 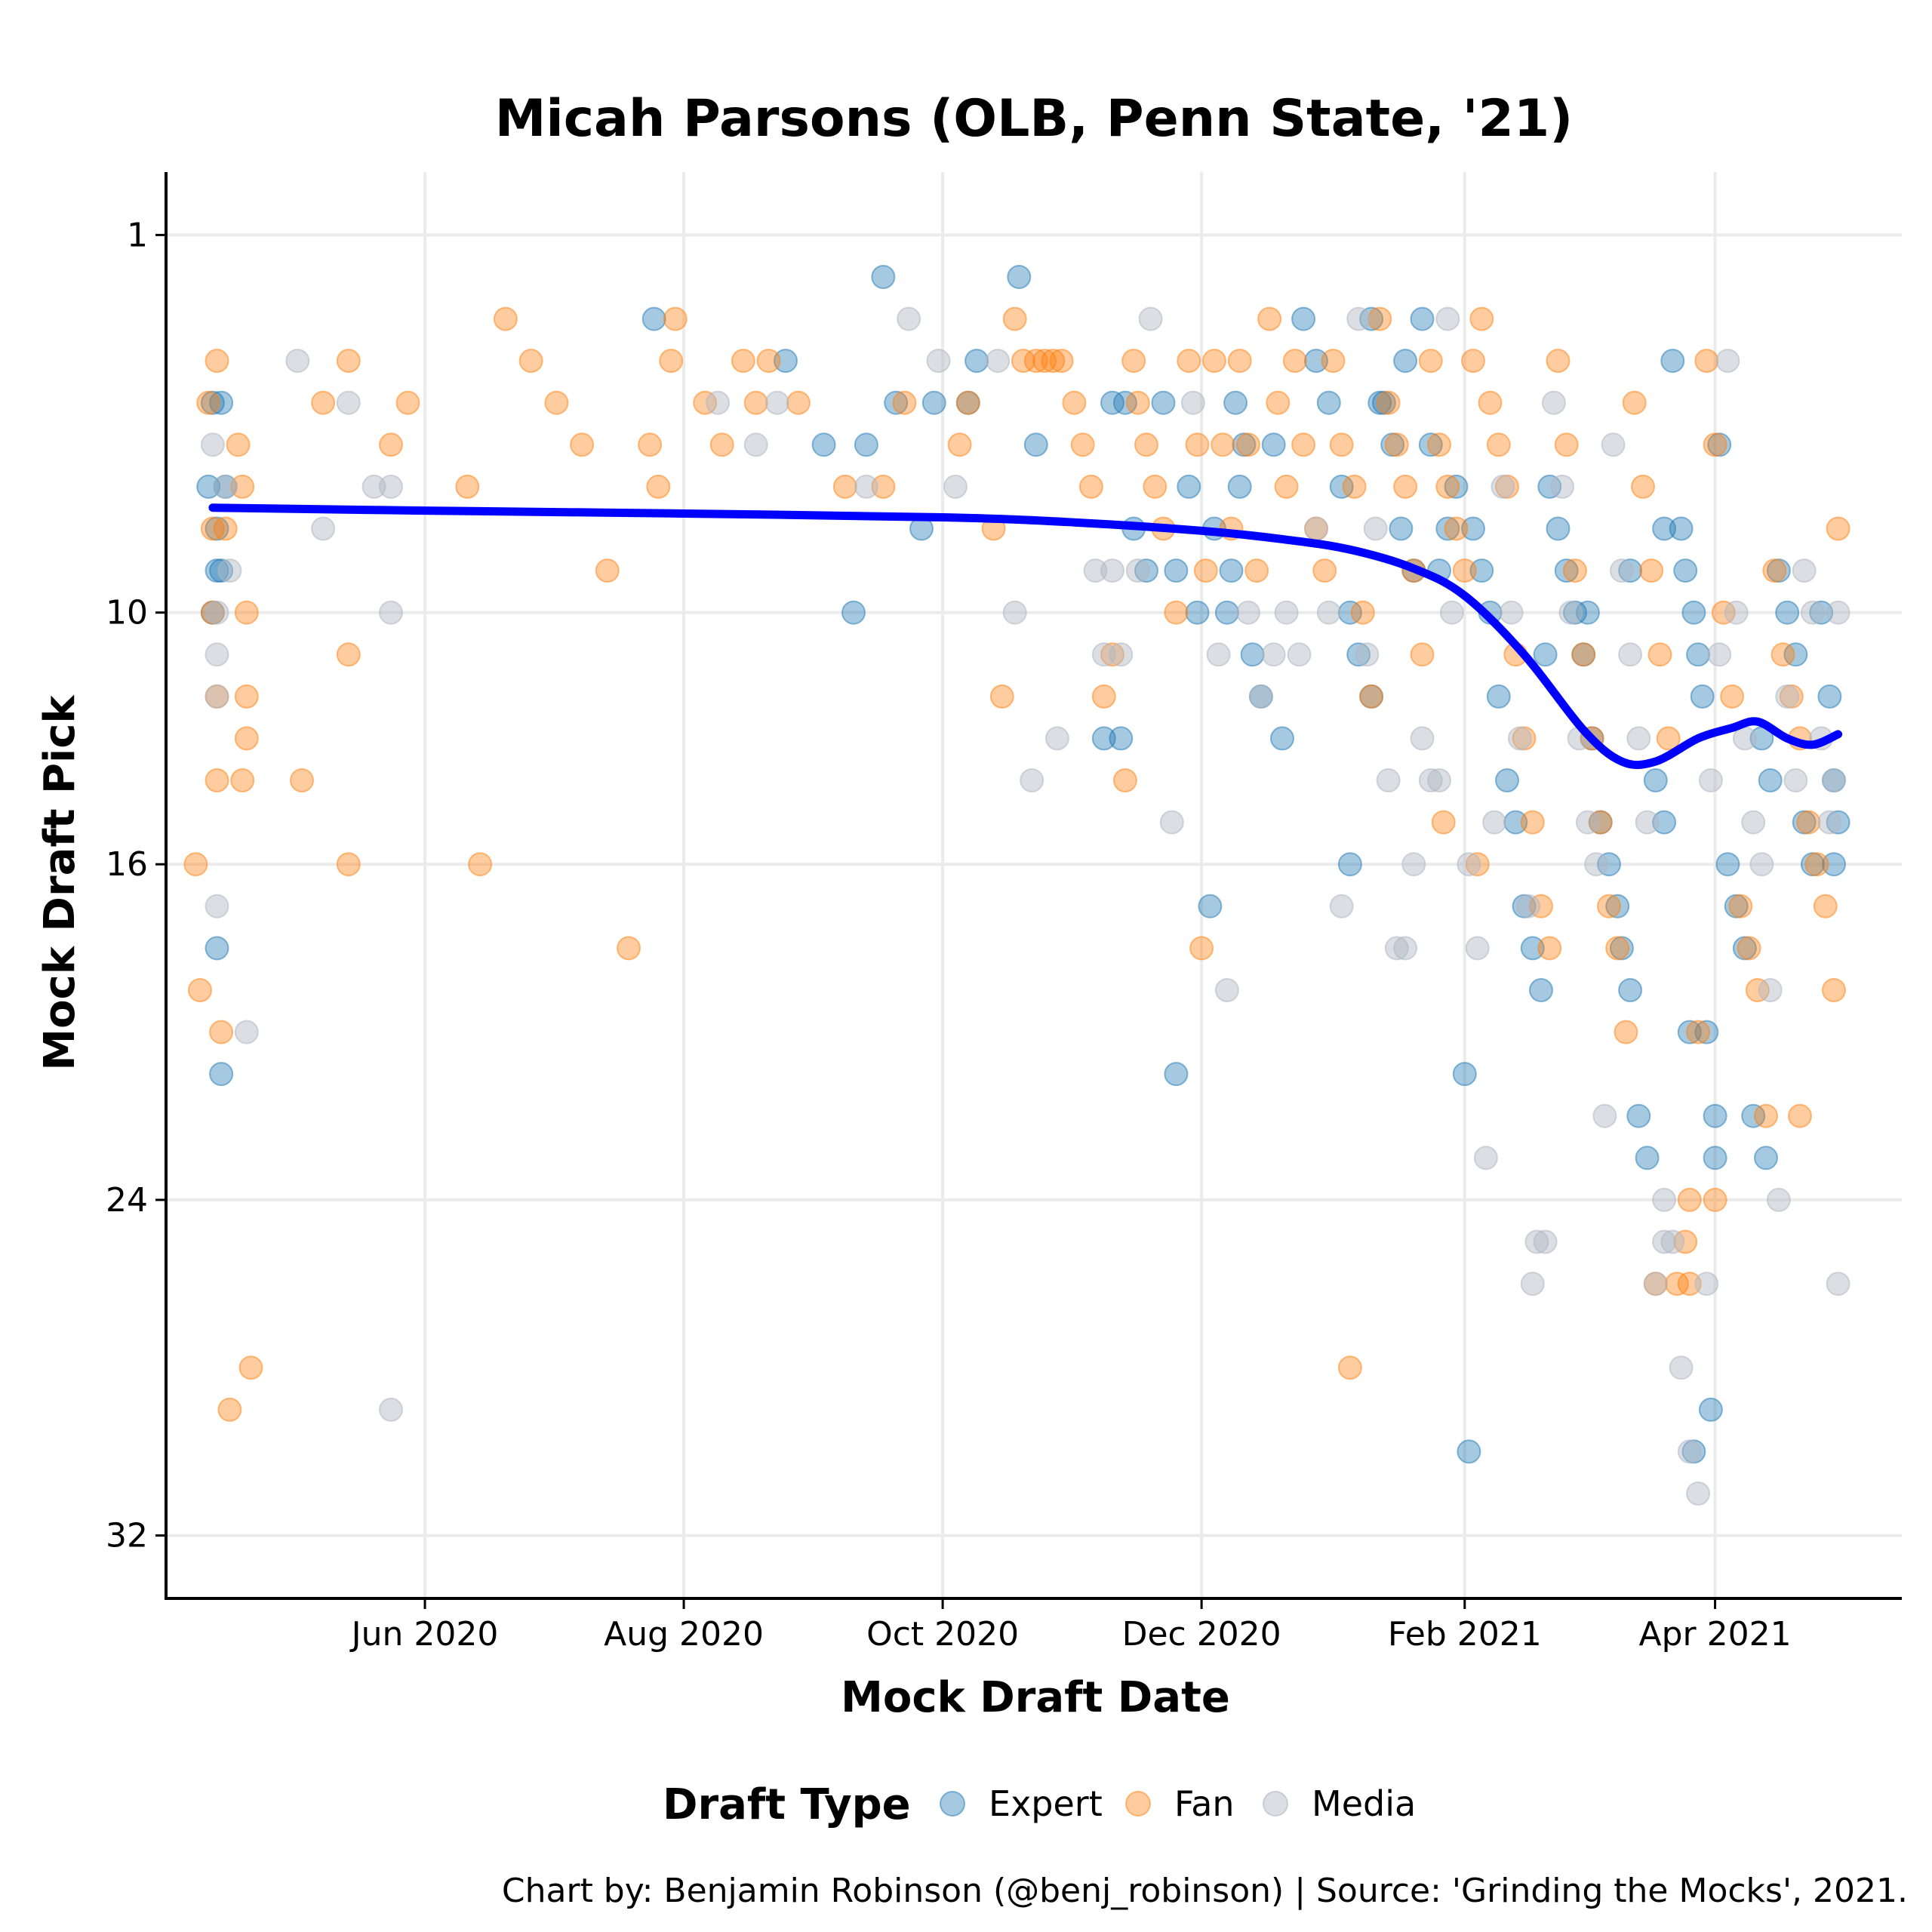 What do you see at coordinates (1204, 1803) in the screenshot?
I see `legend-label-fan: Fan` at bounding box center [1204, 1803].